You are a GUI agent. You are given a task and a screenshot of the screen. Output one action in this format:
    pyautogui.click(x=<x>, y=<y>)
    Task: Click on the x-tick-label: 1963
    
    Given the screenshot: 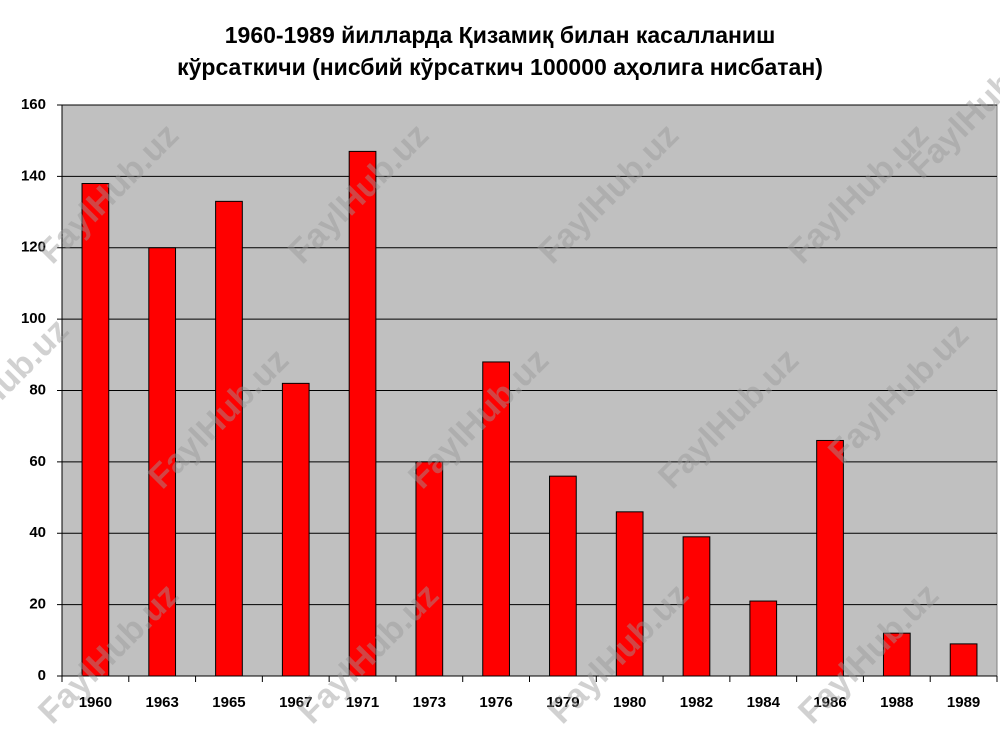 What is the action you would take?
    pyautogui.click(x=161, y=702)
    